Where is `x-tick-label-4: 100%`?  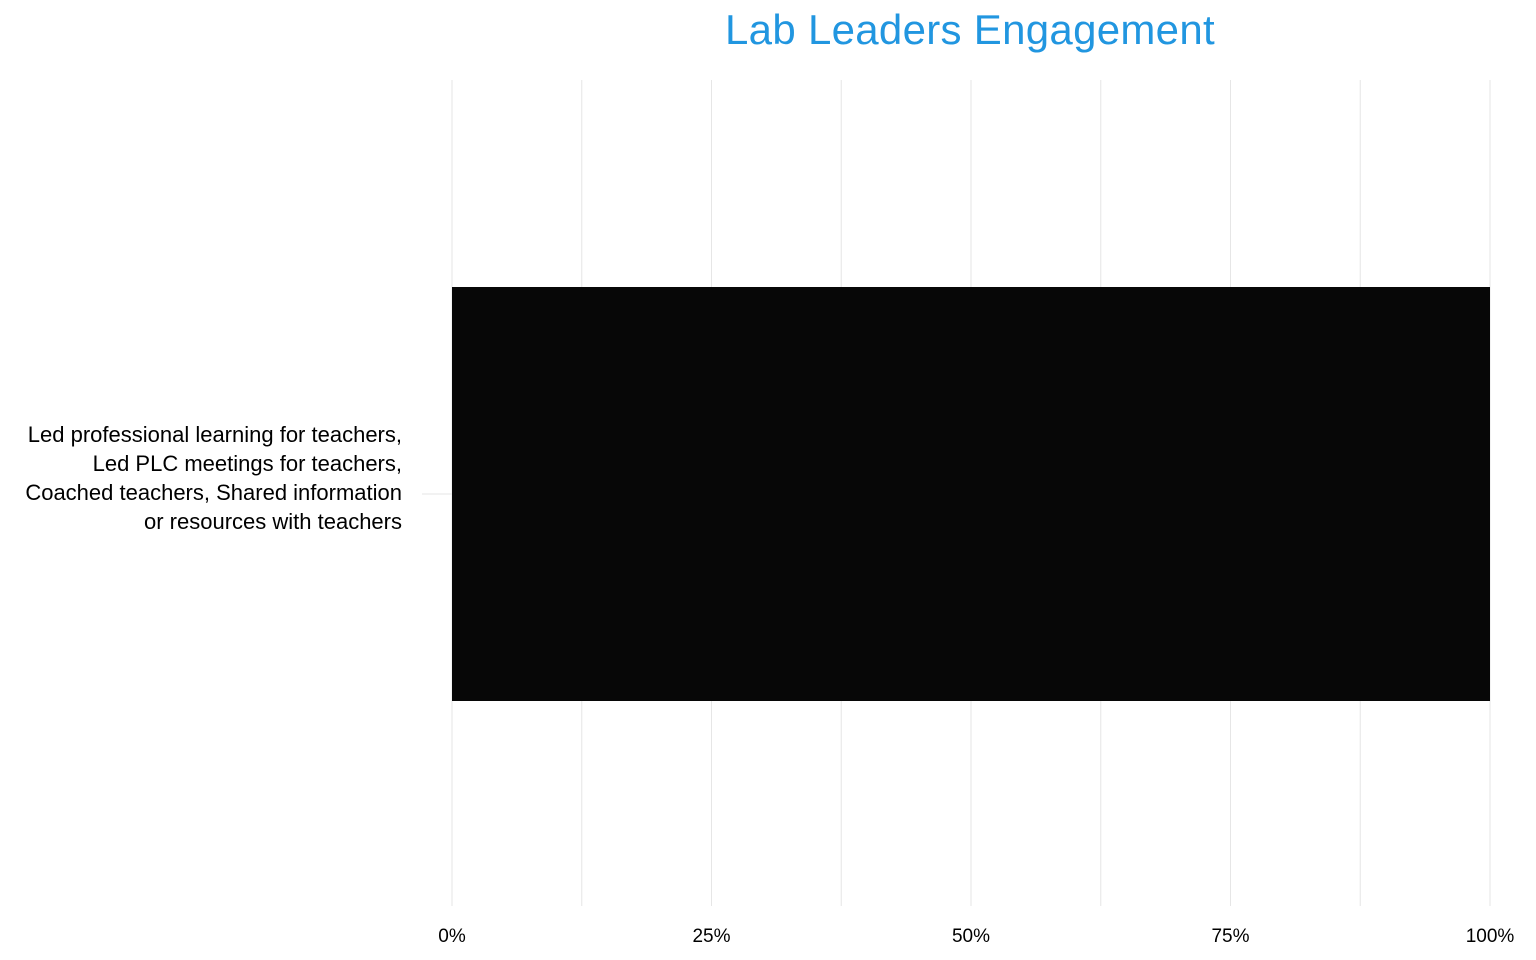
x-tick-label-4: 100% is located at coordinates (1490, 936).